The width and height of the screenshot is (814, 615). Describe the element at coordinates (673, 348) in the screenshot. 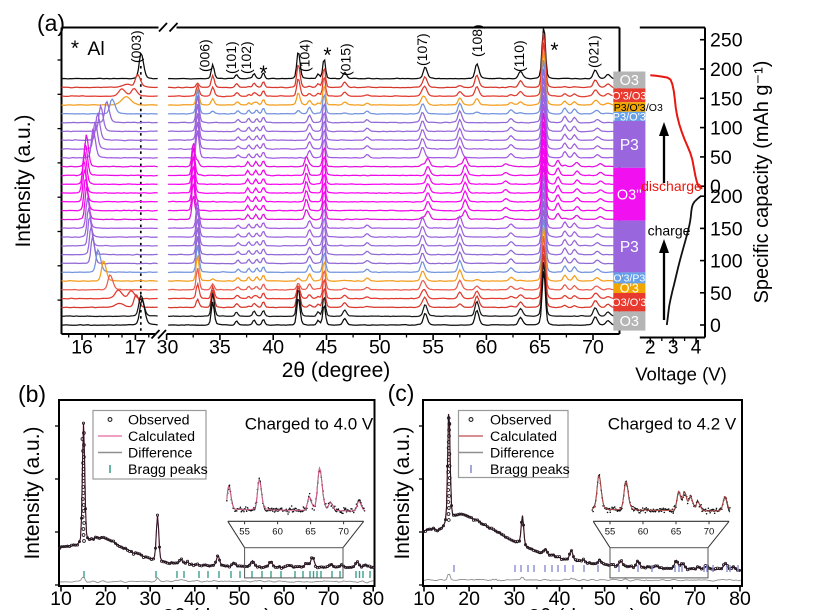

I see `svg-text: 3` at that location.